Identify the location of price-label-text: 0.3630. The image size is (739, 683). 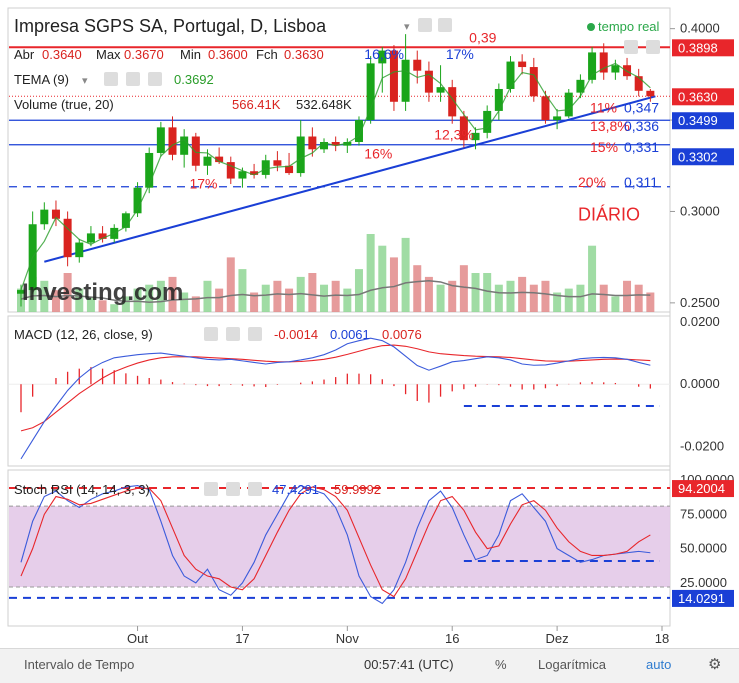
(698, 96).